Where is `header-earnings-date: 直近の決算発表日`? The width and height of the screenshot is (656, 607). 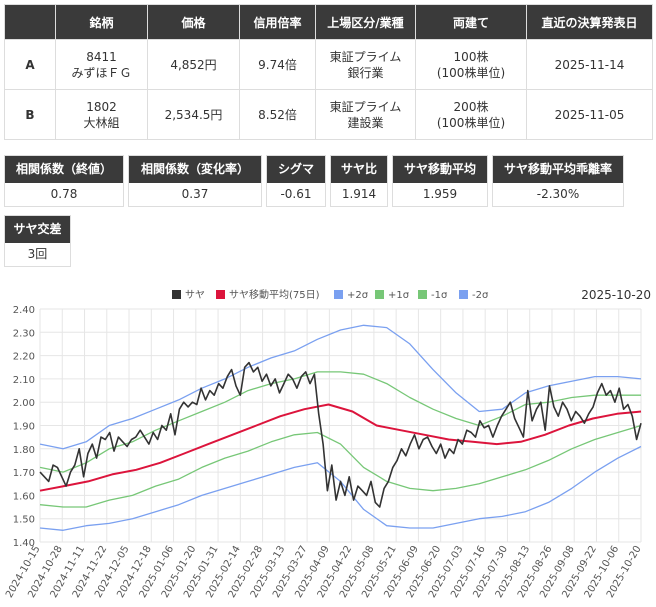 header-earnings-date: 直近の決算発表日 is located at coordinates (589, 22).